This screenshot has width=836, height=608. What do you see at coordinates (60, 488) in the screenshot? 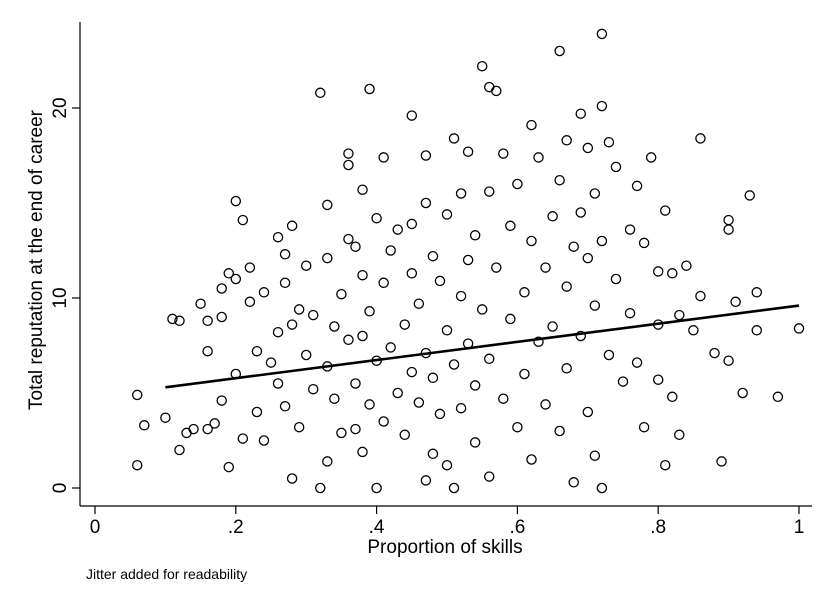
I see `y-tick-label: 0` at bounding box center [60, 488].